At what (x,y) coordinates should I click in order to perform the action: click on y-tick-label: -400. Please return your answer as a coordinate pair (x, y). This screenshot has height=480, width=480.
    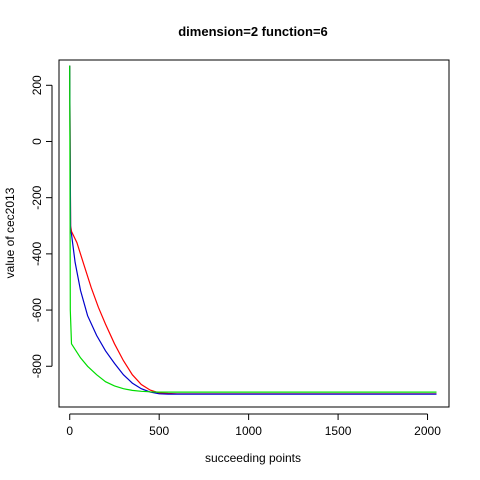
    Looking at the image, I should click on (37, 254).